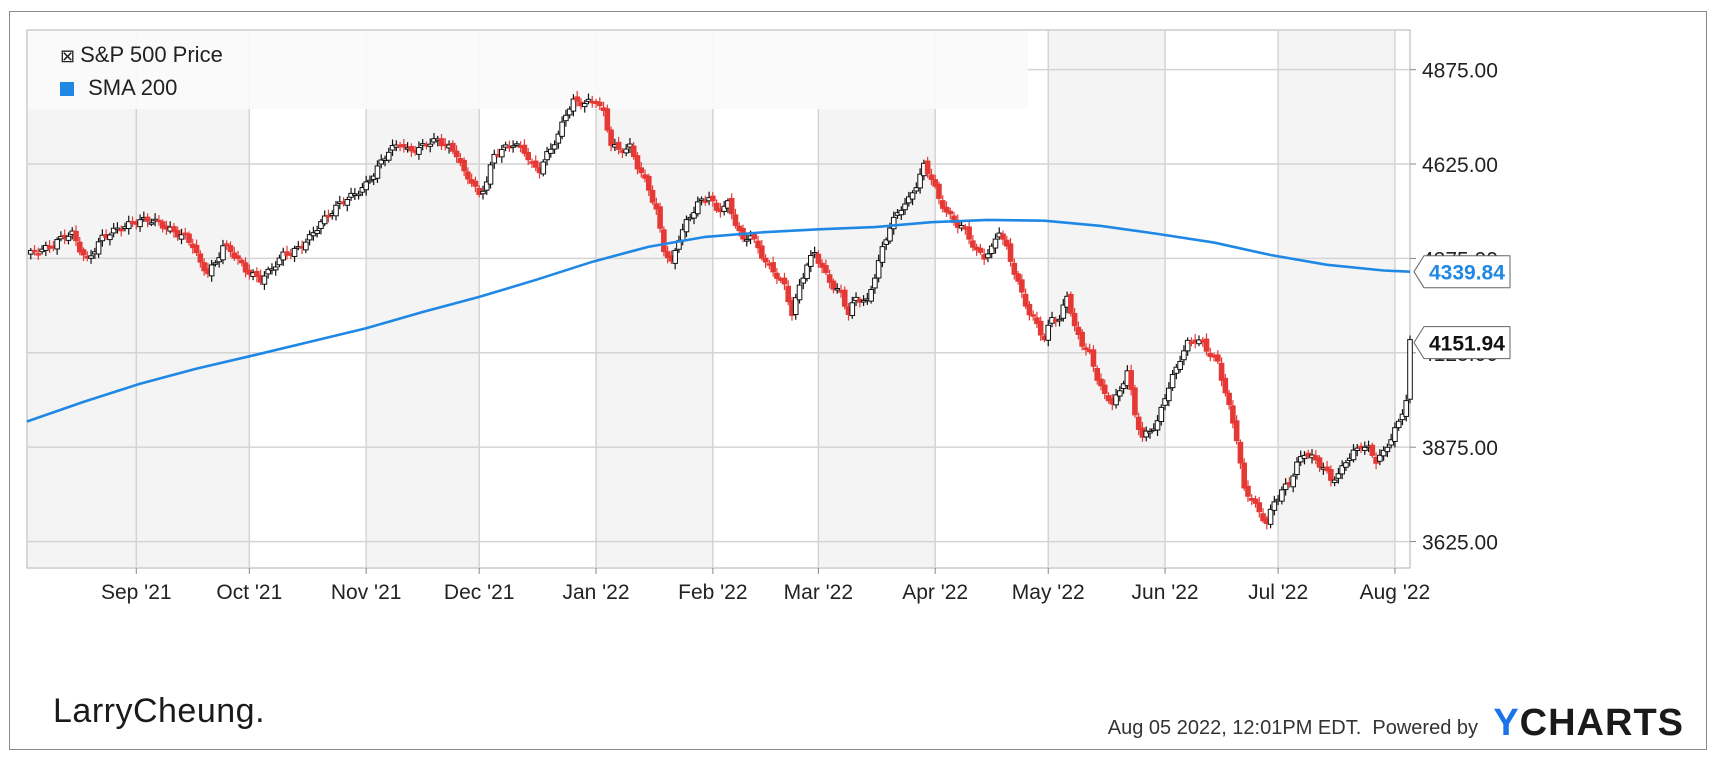  What do you see at coordinates (1165, 592) in the screenshot?
I see `x-tick-label: Jun '22` at bounding box center [1165, 592].